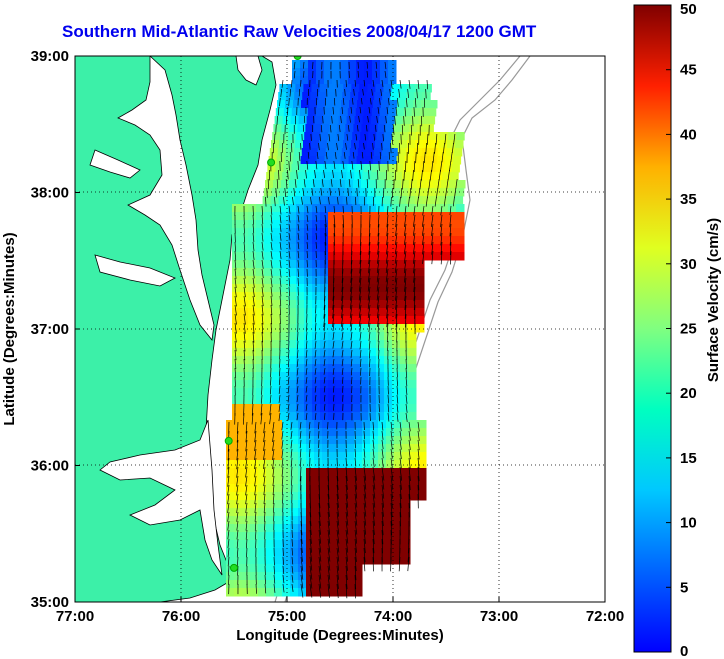 This screenshot has width=724, height=659. What do you see at coordinates (135, 270) in the screenshot?
I see `sound-water` at bounding box center [135, 270].